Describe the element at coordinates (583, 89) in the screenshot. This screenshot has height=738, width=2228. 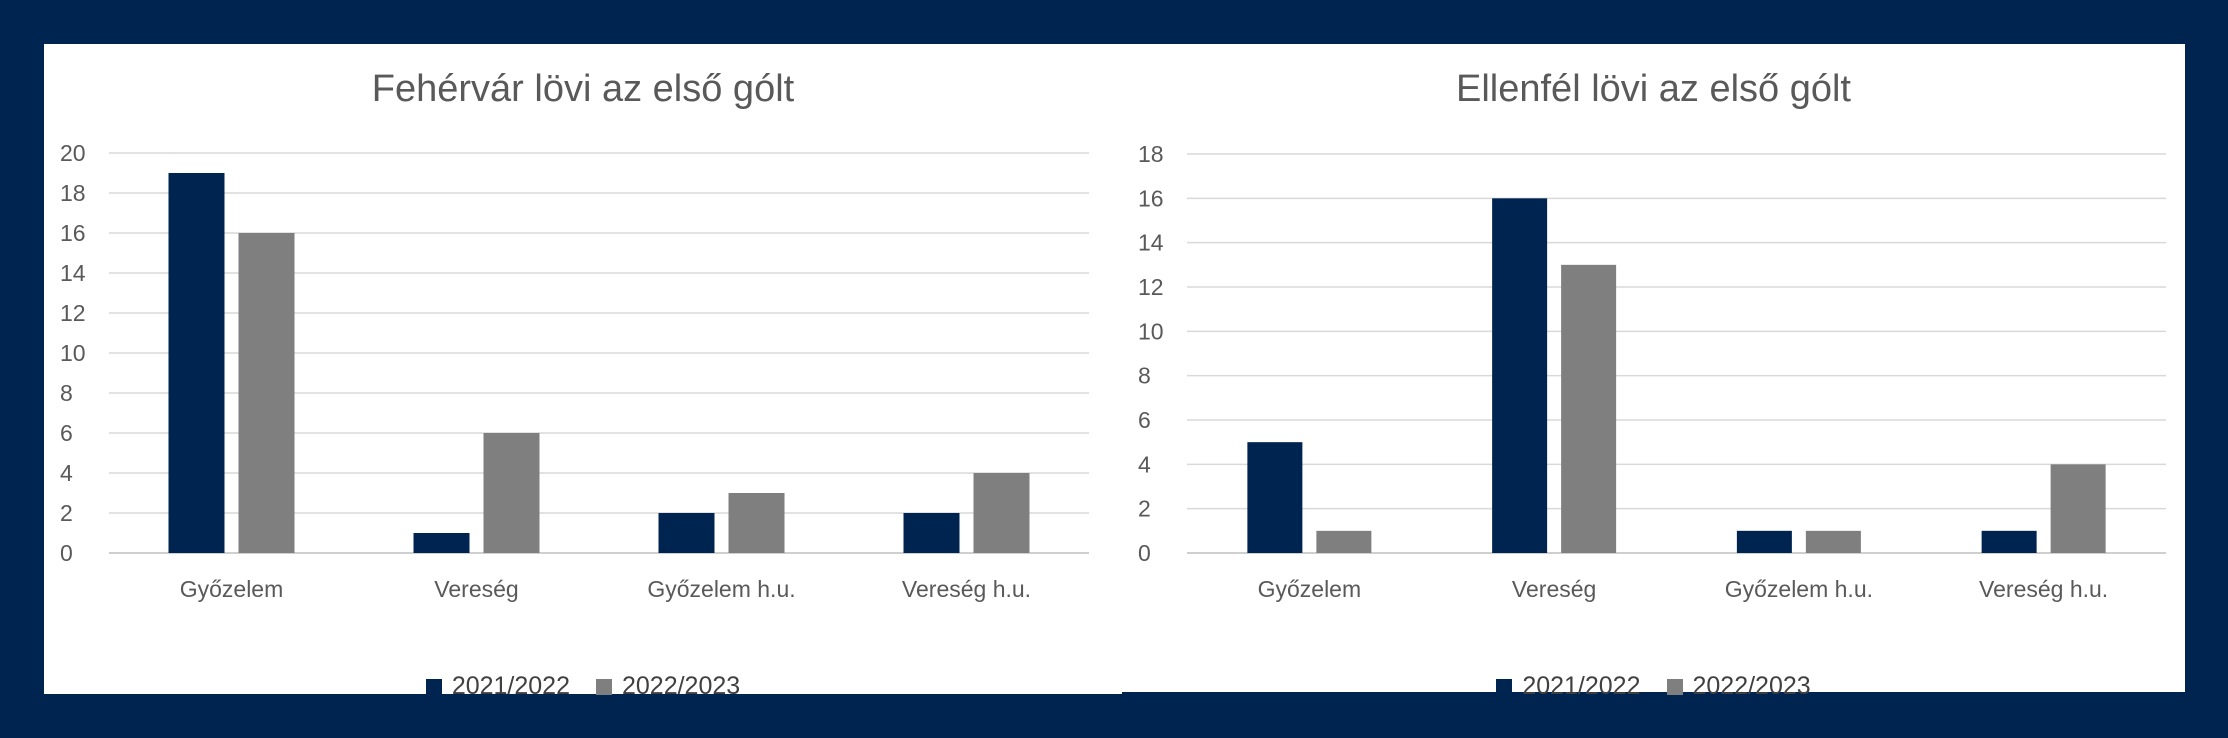
I see `chart-title: Fehérvár lövi az első gólt` at that location.